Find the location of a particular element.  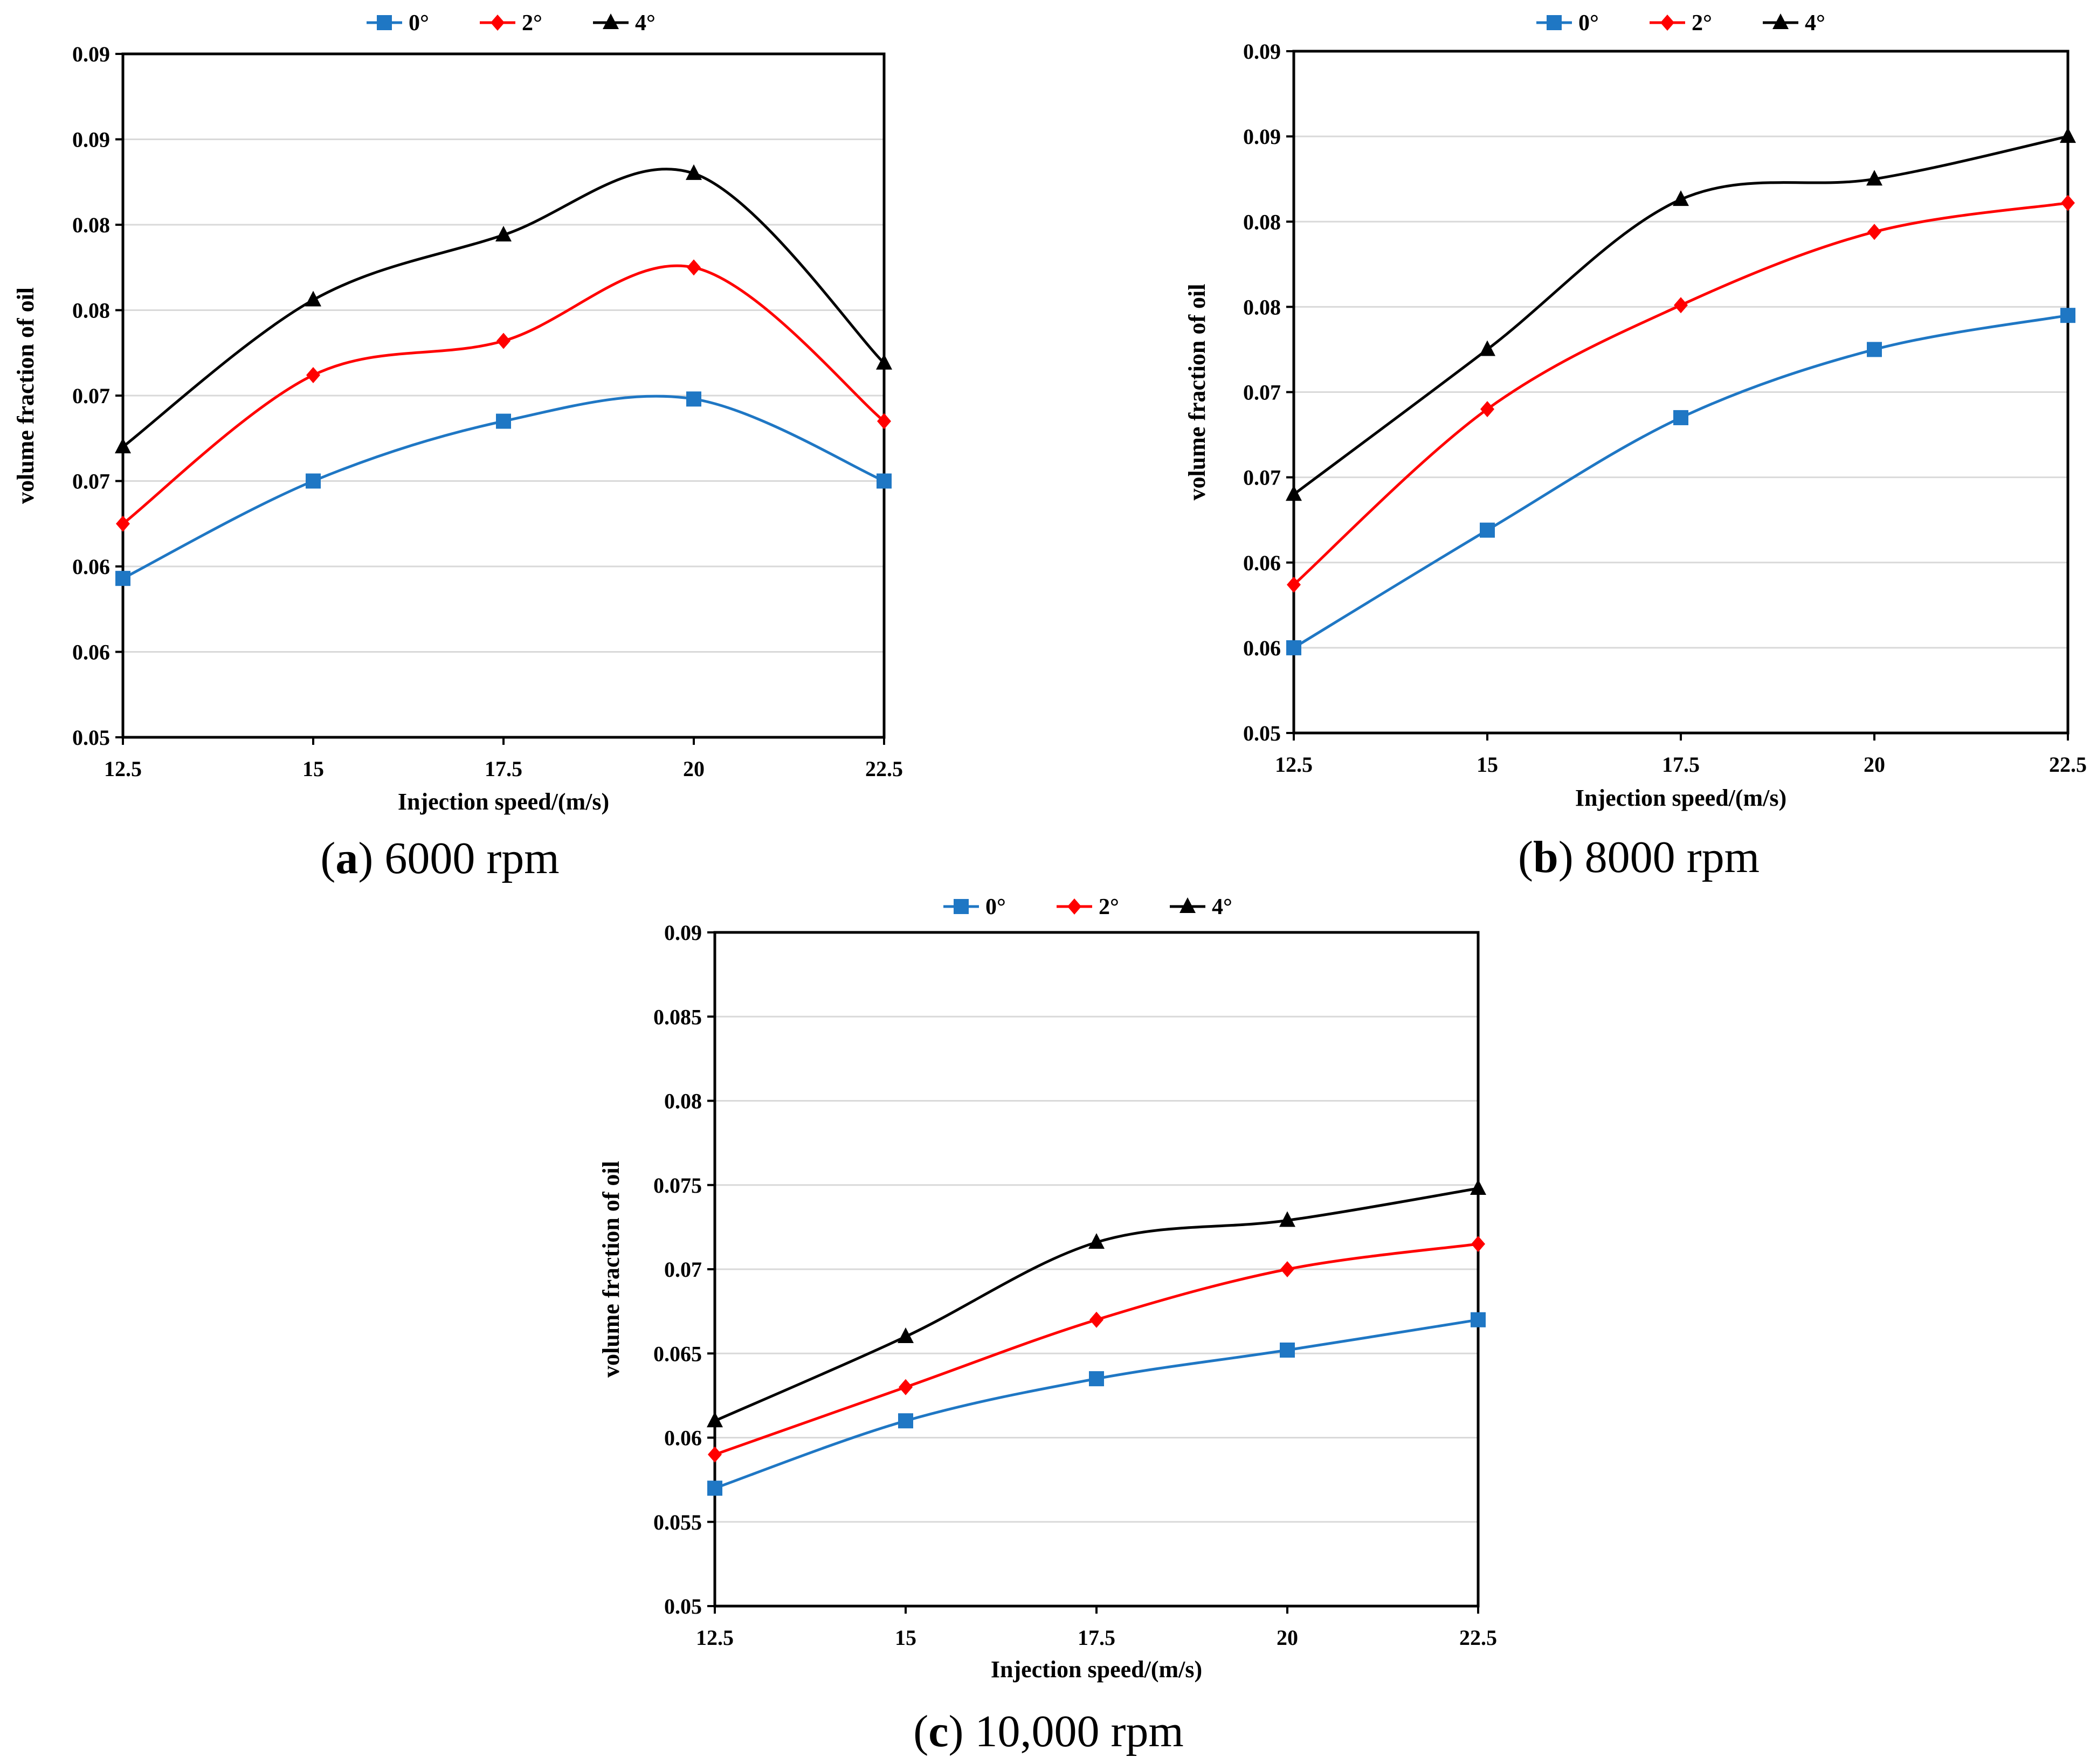

caption-letter: a is located at coordinates (346, 858).